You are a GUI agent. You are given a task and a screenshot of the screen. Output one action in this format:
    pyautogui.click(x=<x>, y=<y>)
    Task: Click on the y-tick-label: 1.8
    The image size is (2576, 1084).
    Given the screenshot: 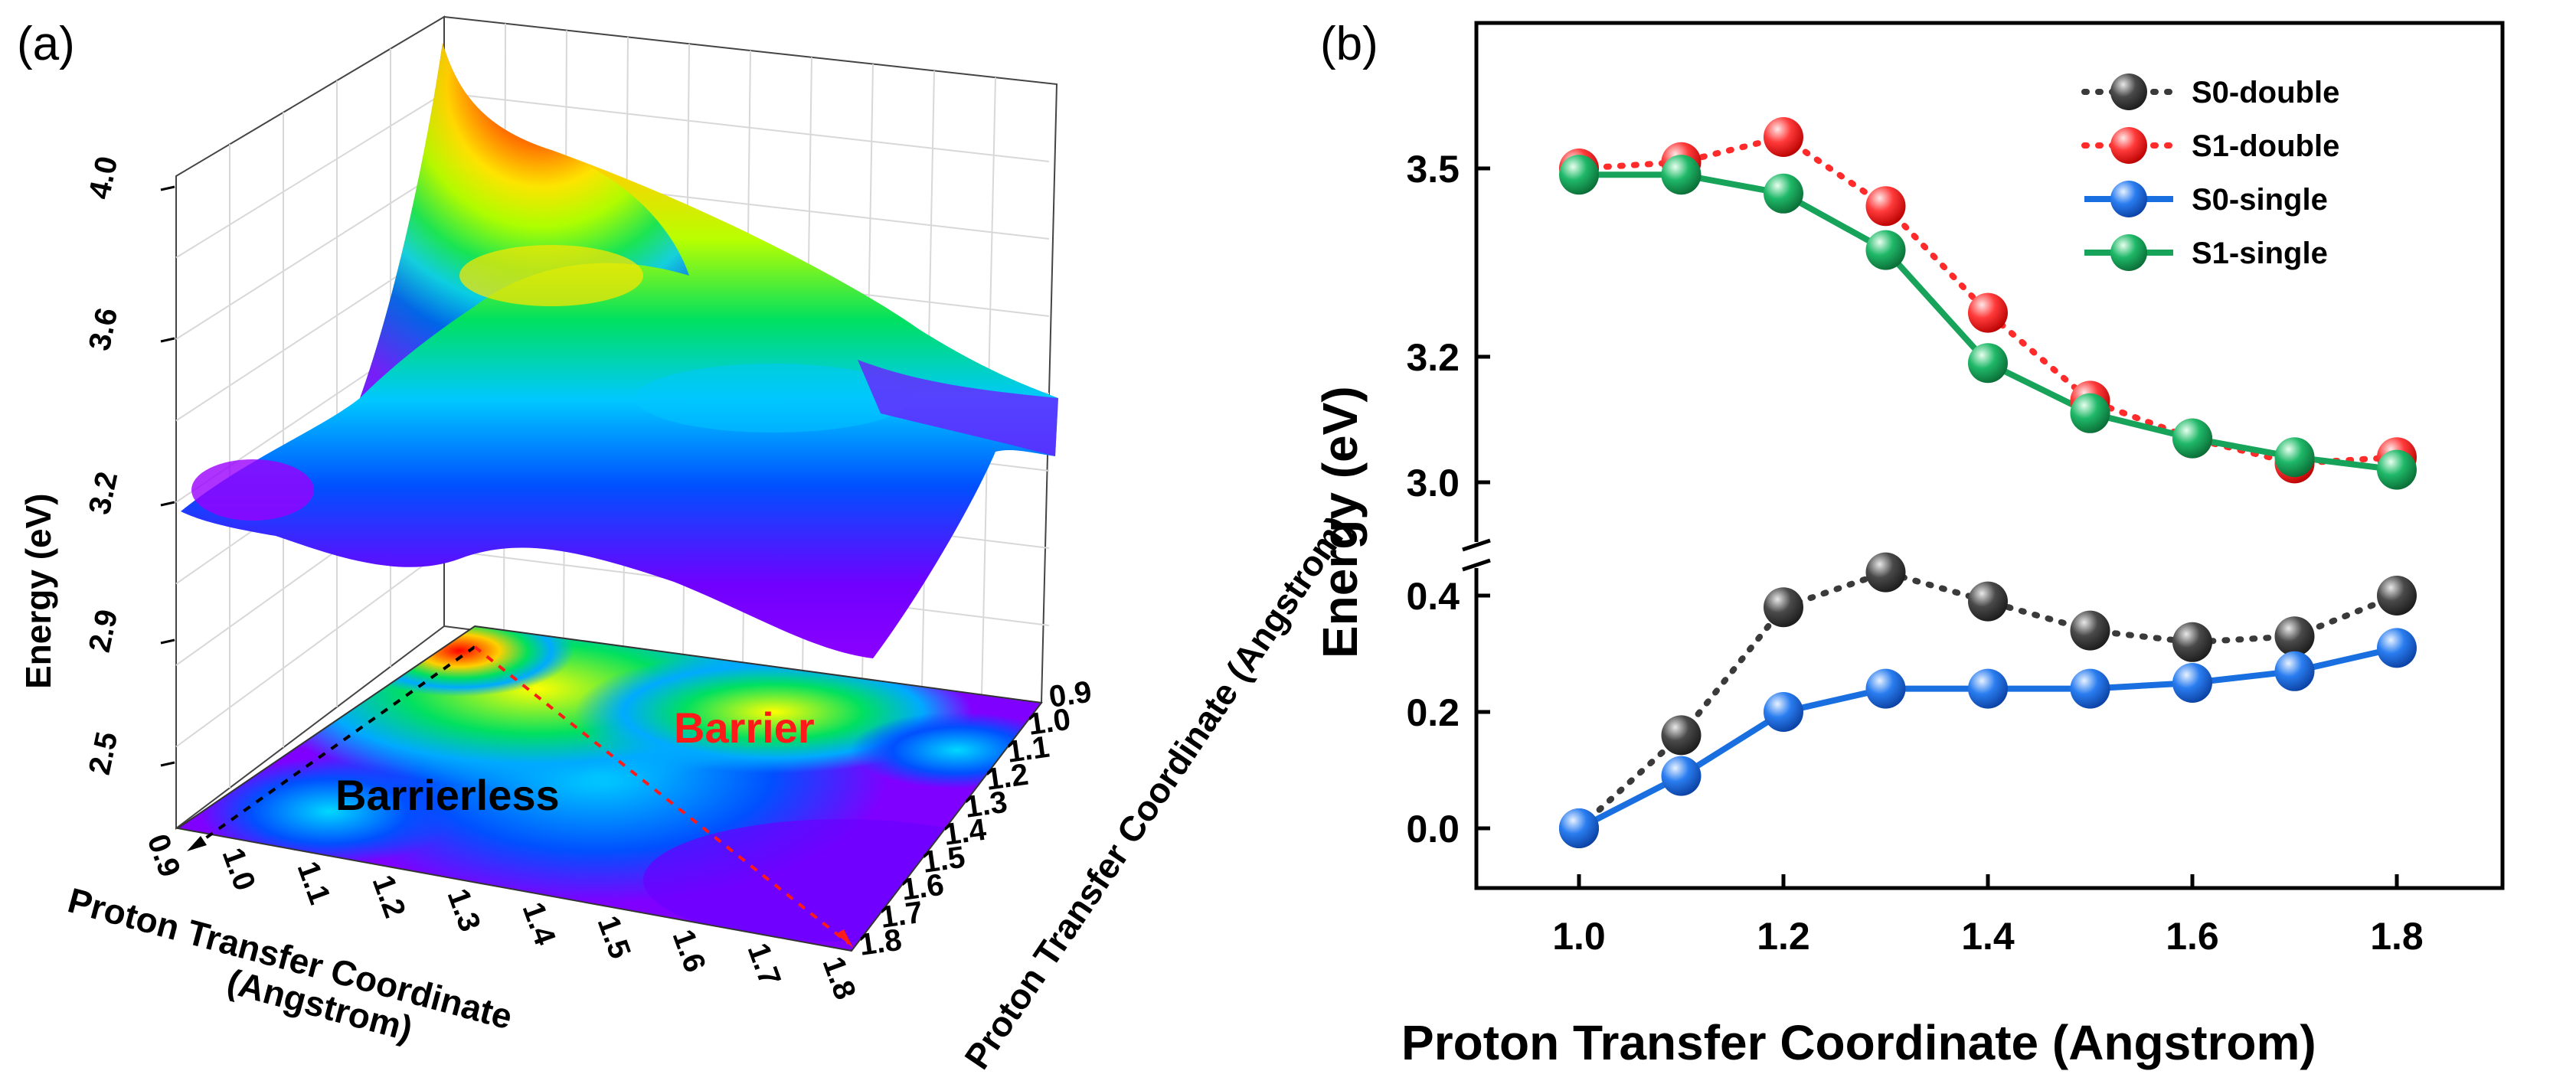 What is the action you would take?
    pyautogui.click(x=880, y=943)
    